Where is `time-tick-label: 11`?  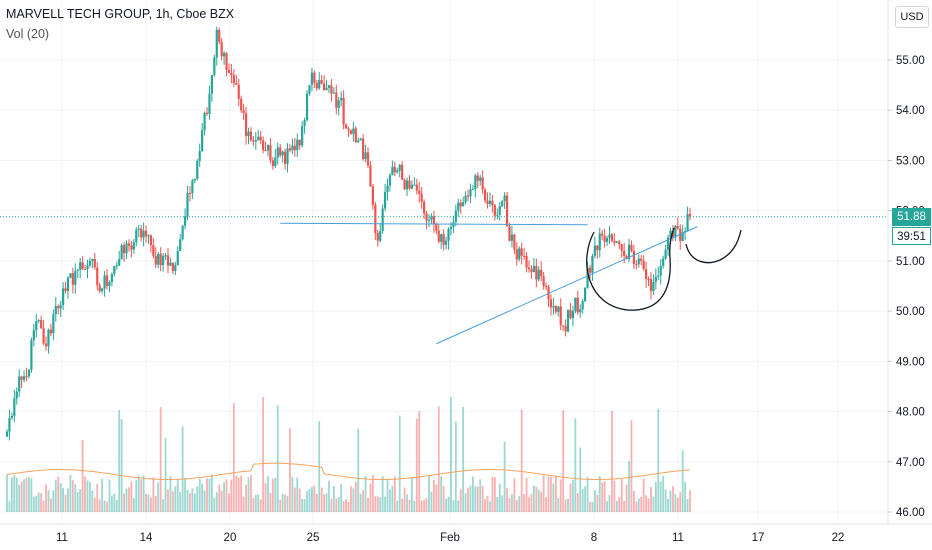 time-tick-label: 11 is located at coordinates (678, 538).